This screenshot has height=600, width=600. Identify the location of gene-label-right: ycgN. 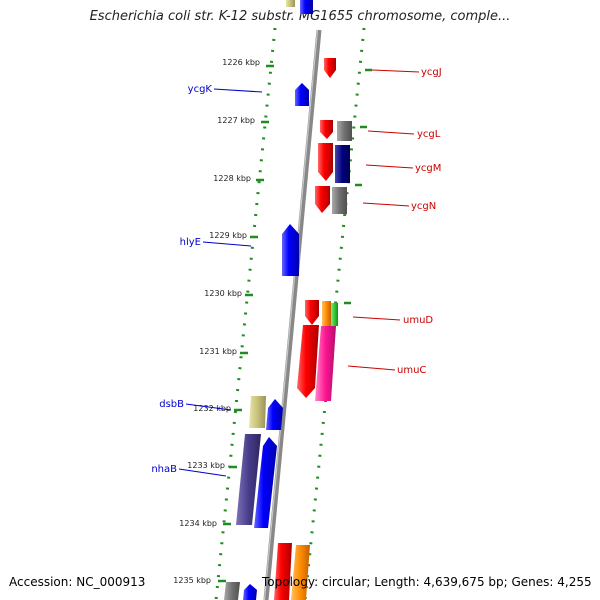
(423, 206).